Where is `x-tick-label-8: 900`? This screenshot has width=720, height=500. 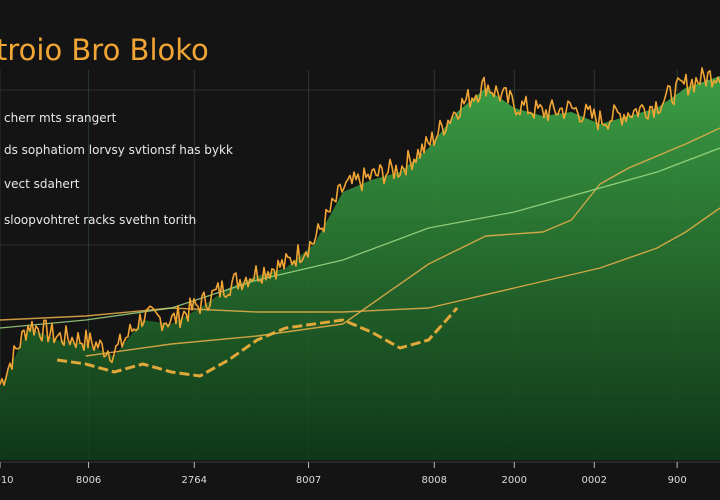 x-tick-label-8: 900 is located at coordinates (677, 480).